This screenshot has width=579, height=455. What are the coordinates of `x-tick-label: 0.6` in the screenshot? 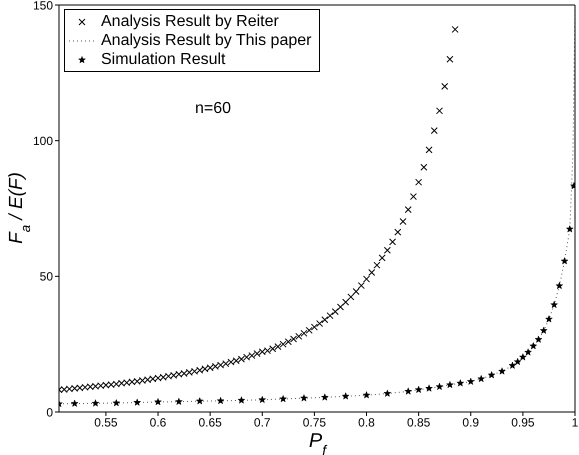 It's located at (158, 423).